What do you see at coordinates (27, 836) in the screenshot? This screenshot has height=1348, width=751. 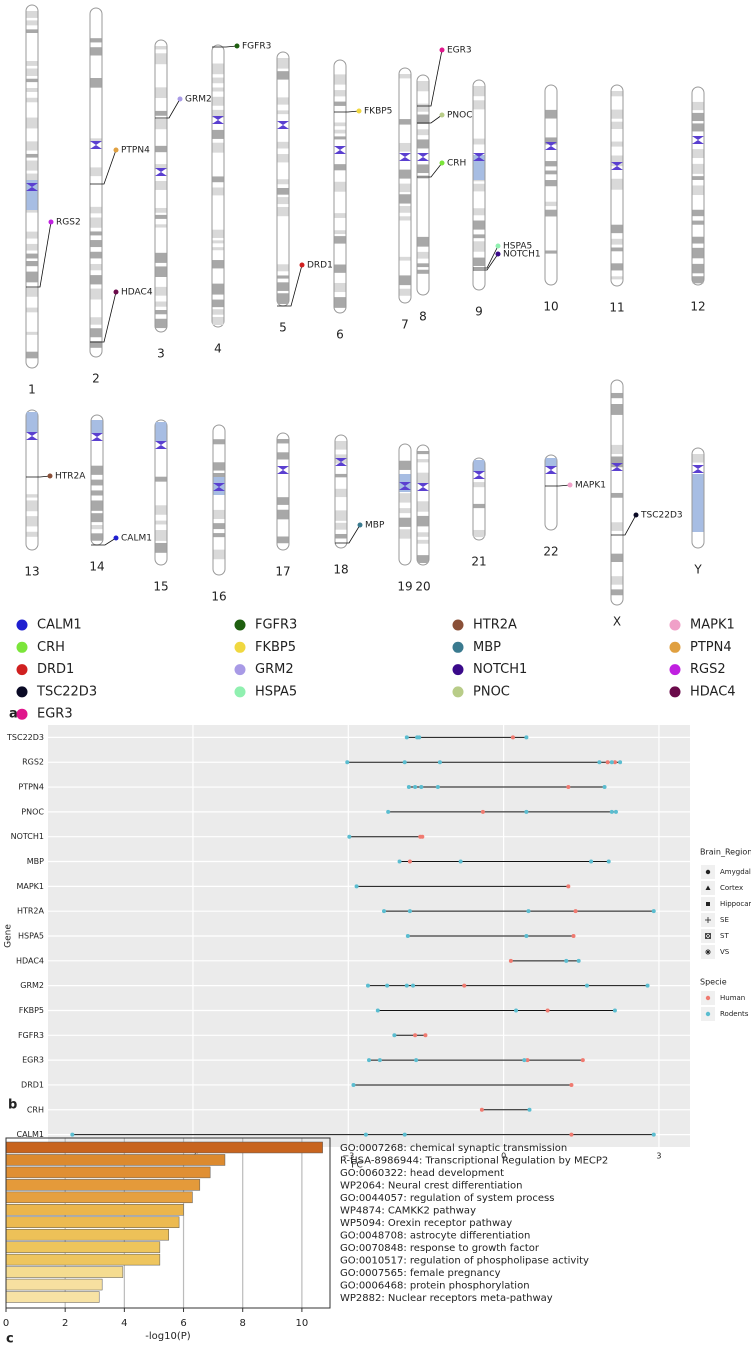 I see `y-tick-label: NOTCH1` at bounding box center [27, 836].